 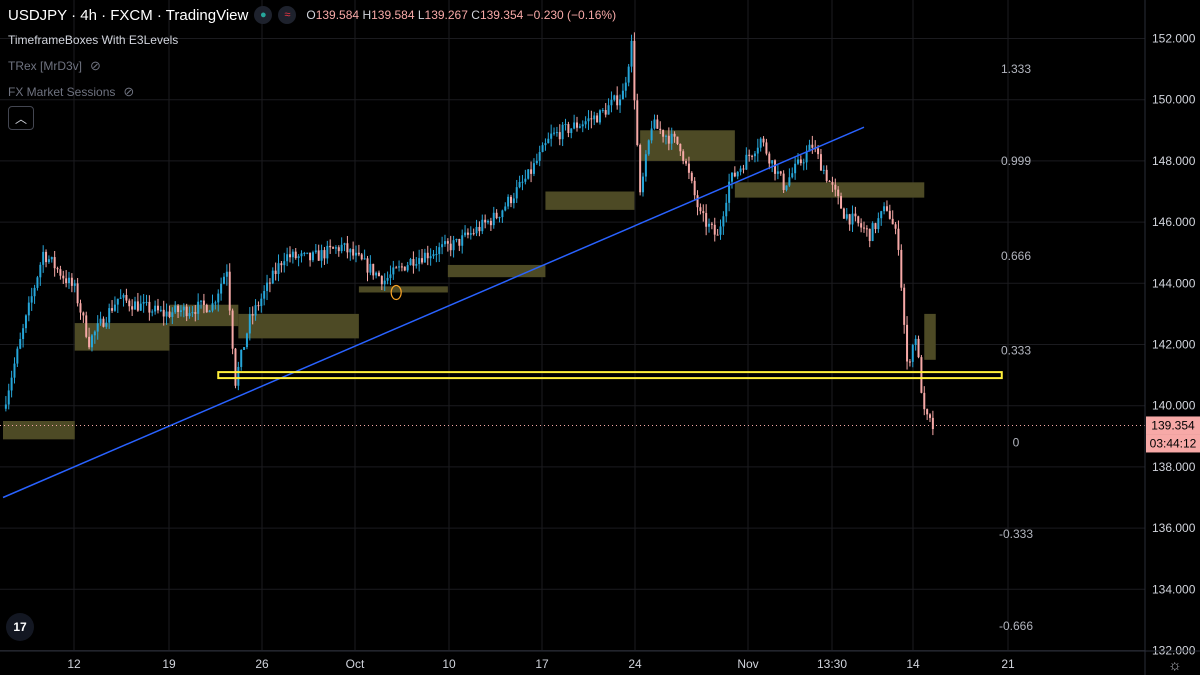 What do you see at coordinates (263, 15) in the screenshot?
I see `market-status-icon: ●` at bounding box center [263, 15].